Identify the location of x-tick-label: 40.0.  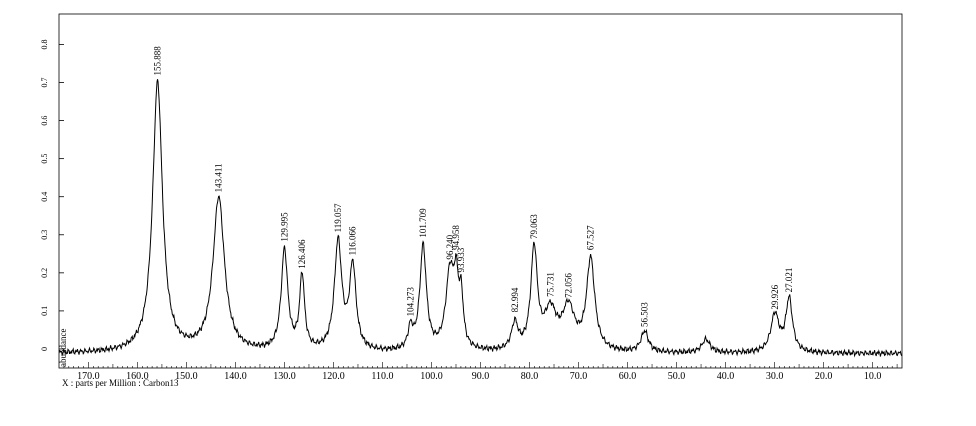
(726, 376).